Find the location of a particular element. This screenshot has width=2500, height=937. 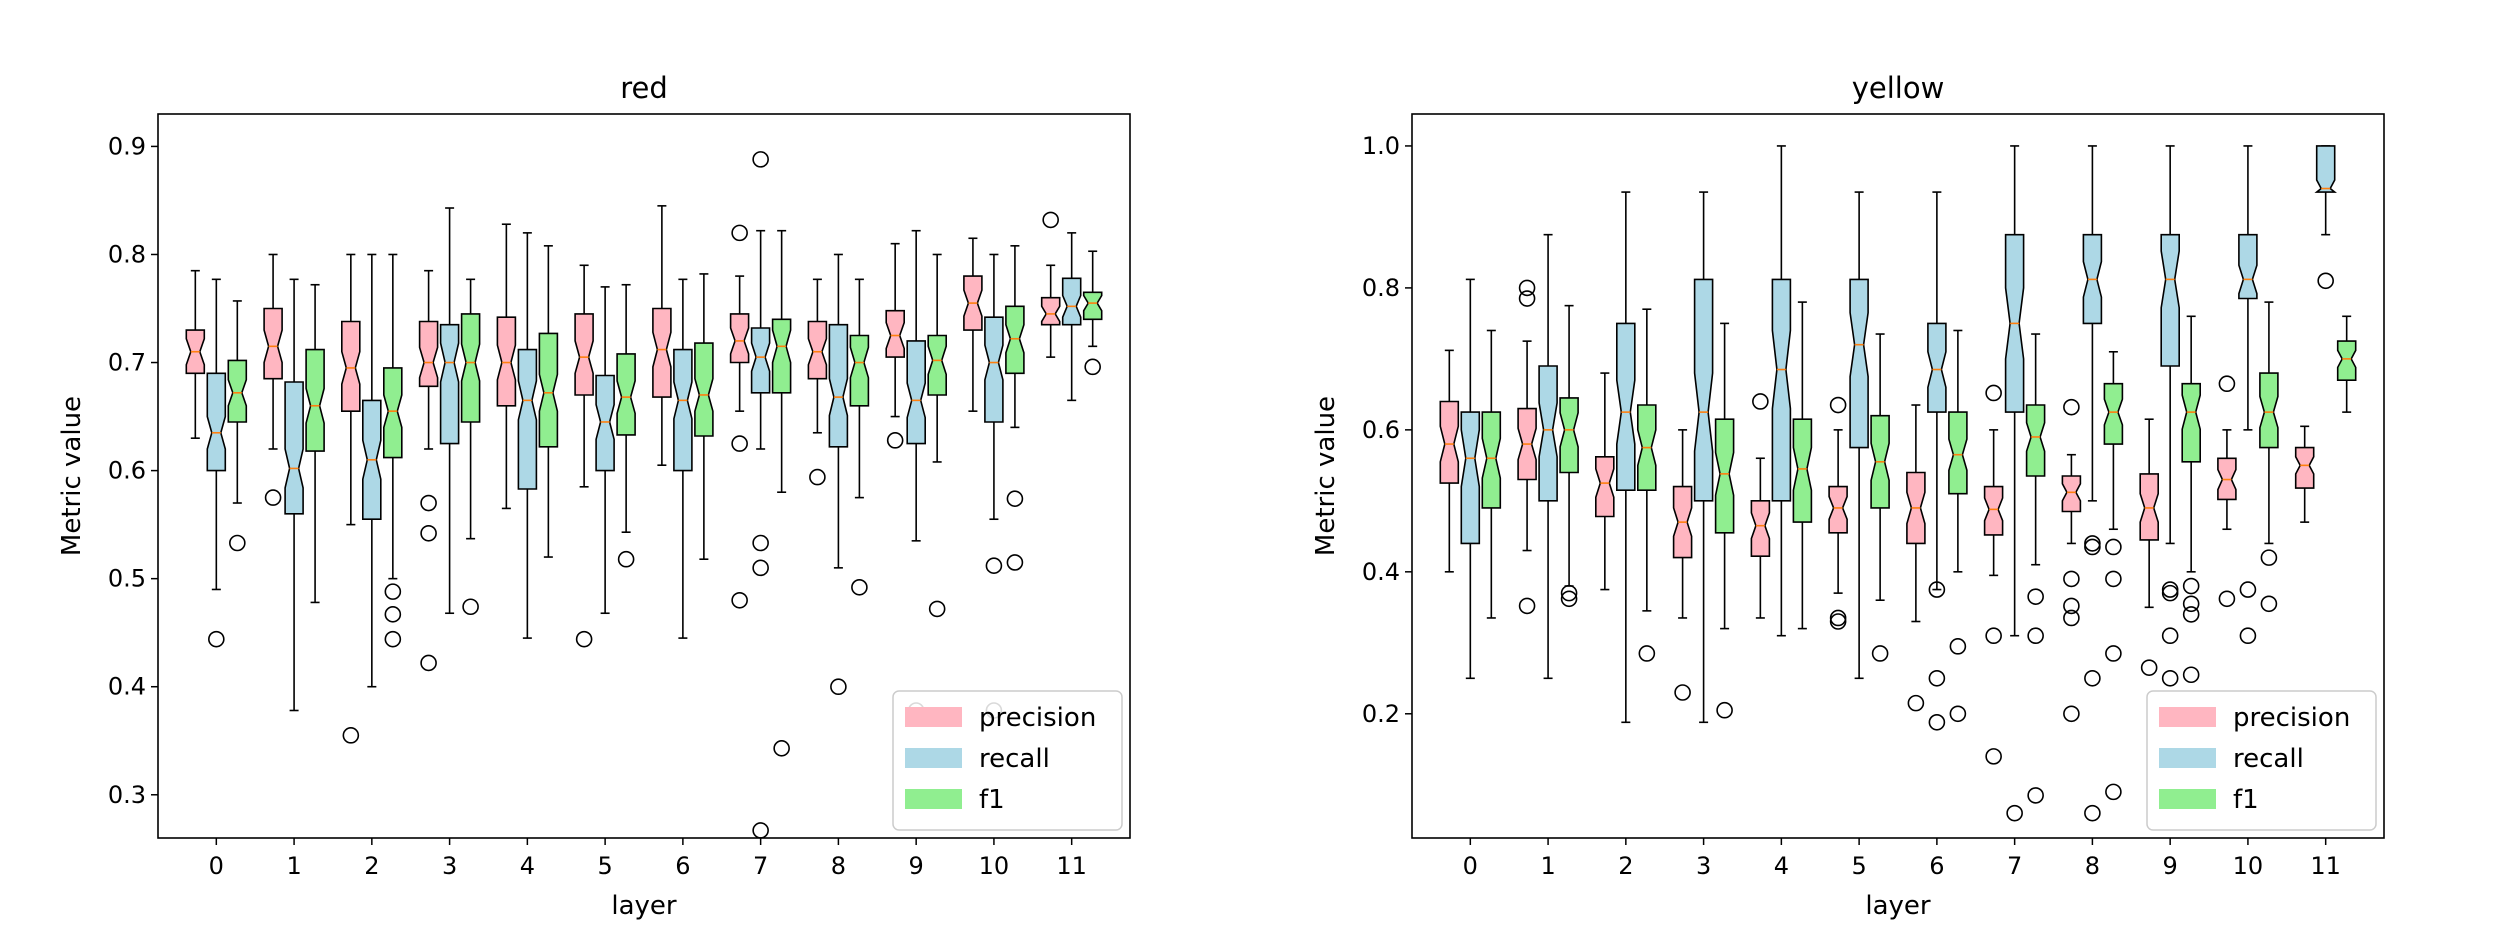

legend-label: f1 is located at coordinates (992, 800).